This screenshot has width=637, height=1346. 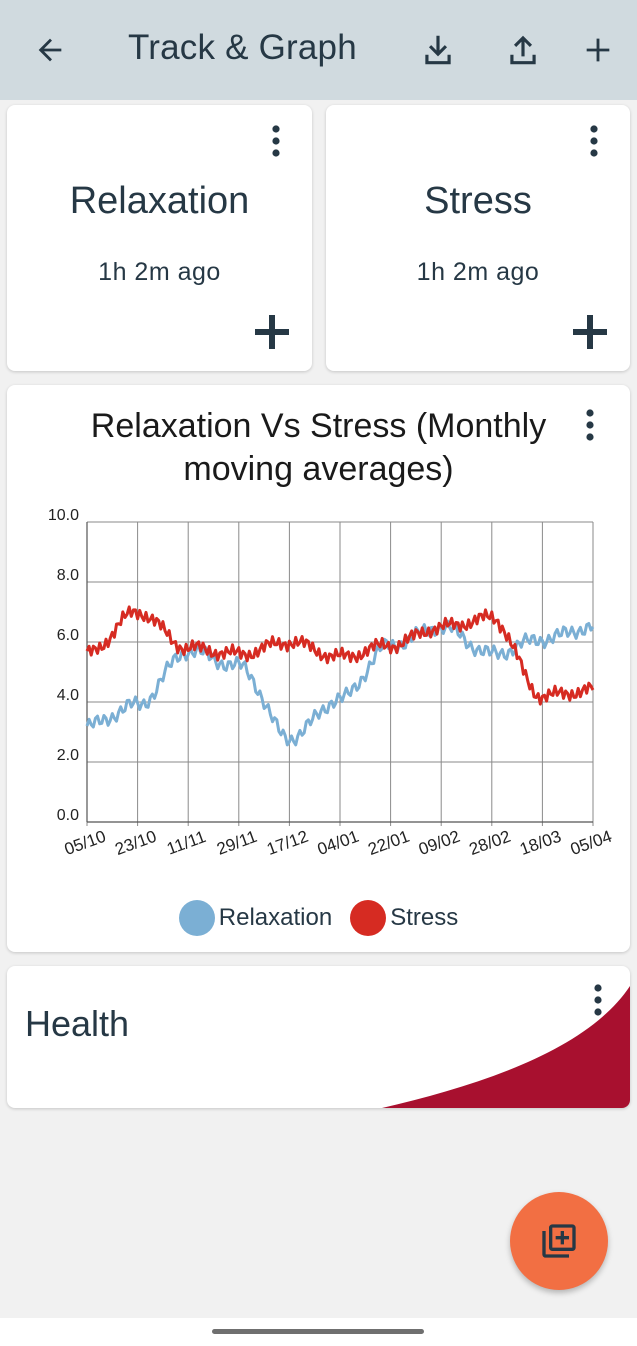 What do you see at coordinates (388, 843) in the screenshot?
I see `x-tick-label: 22/01` at bounding box center [388, 843].